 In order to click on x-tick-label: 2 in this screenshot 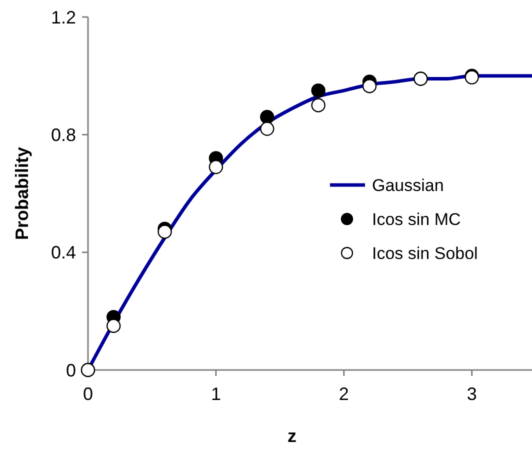, I will do `click(343, 394)`.